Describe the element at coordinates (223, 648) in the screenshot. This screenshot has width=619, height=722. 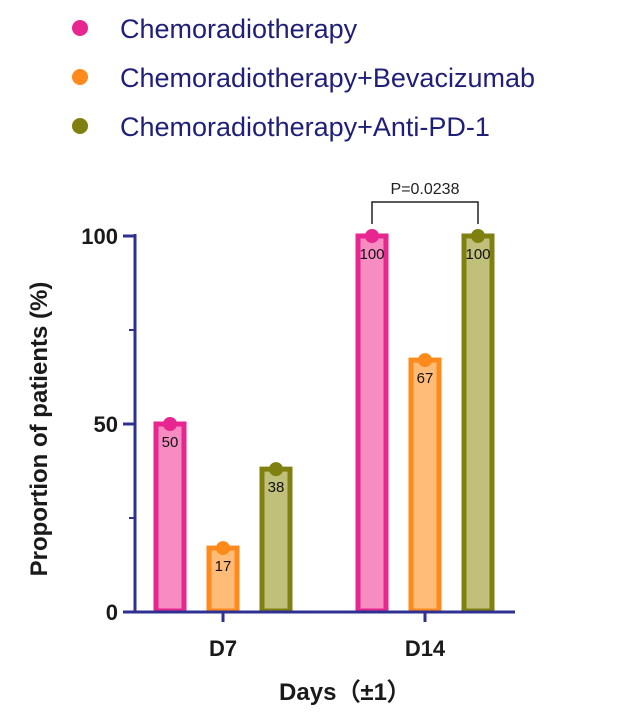
I see `x-tick-label-d7: D7` at that location.